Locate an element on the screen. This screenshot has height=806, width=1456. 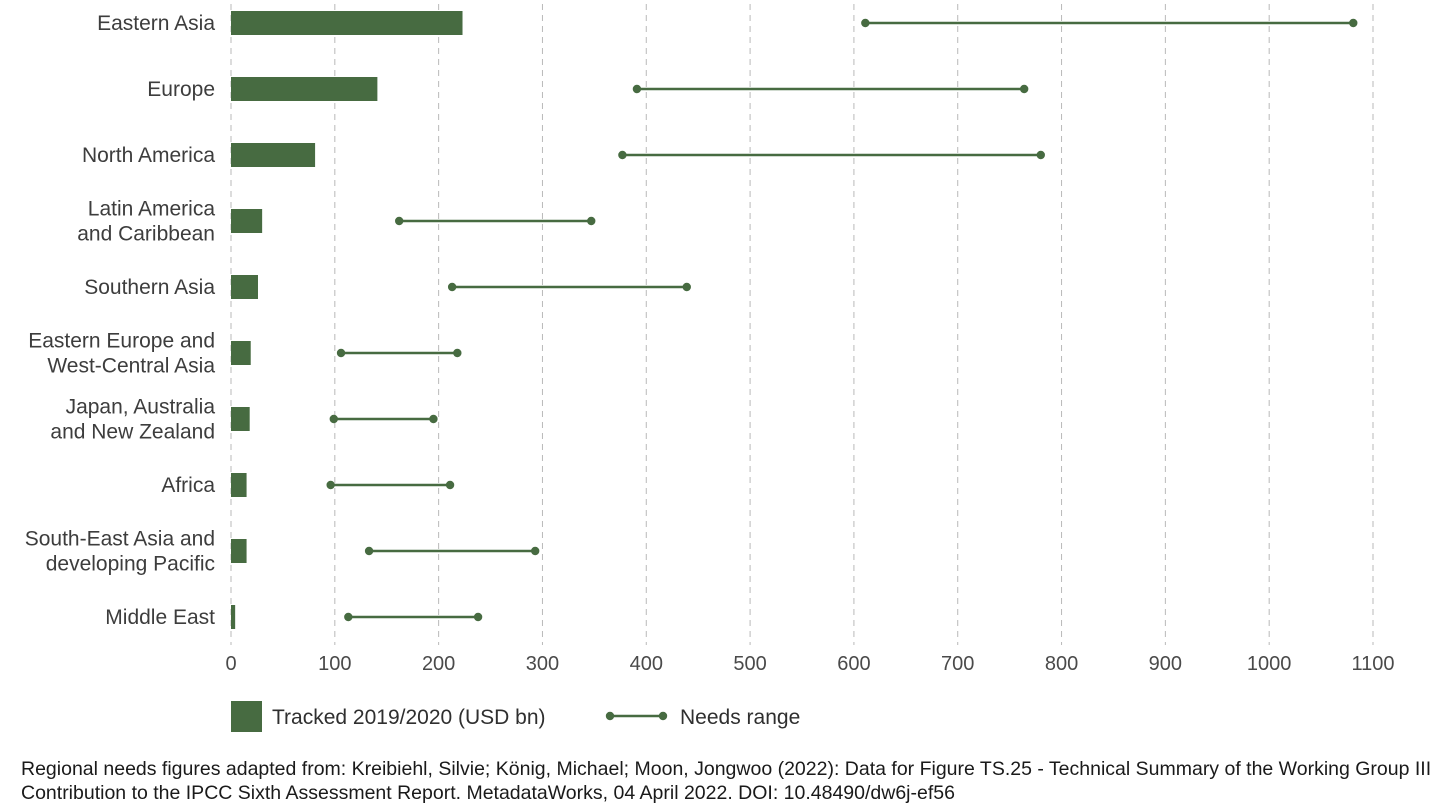
category-label-1: Europe is located at coordinates (181, 89).